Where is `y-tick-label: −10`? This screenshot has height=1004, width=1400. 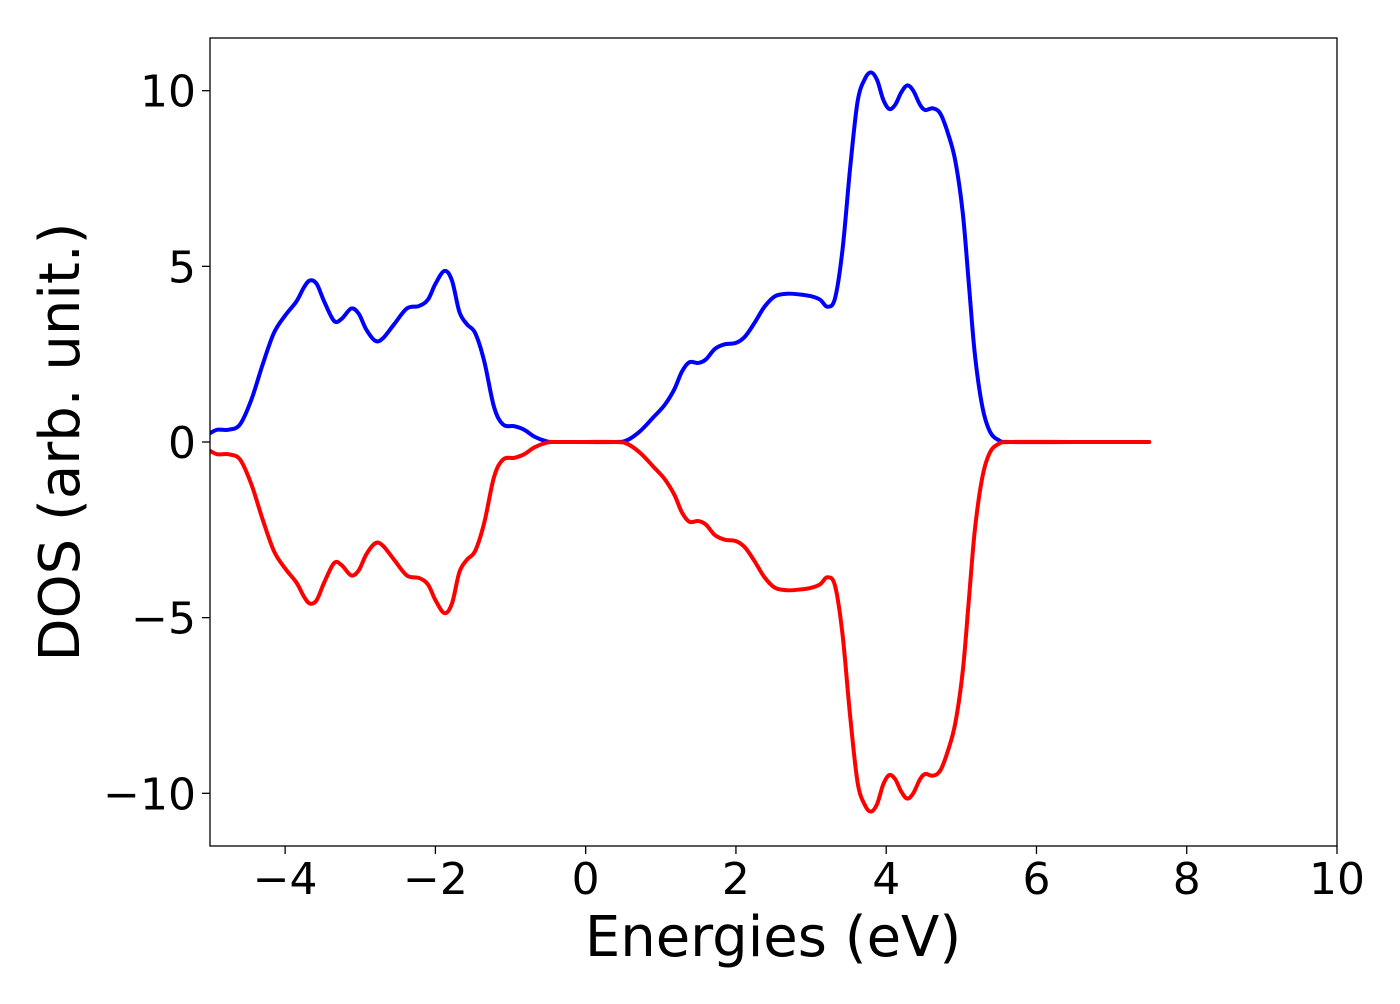
y-tick-label: −10 is located at coordinates (149, 794).